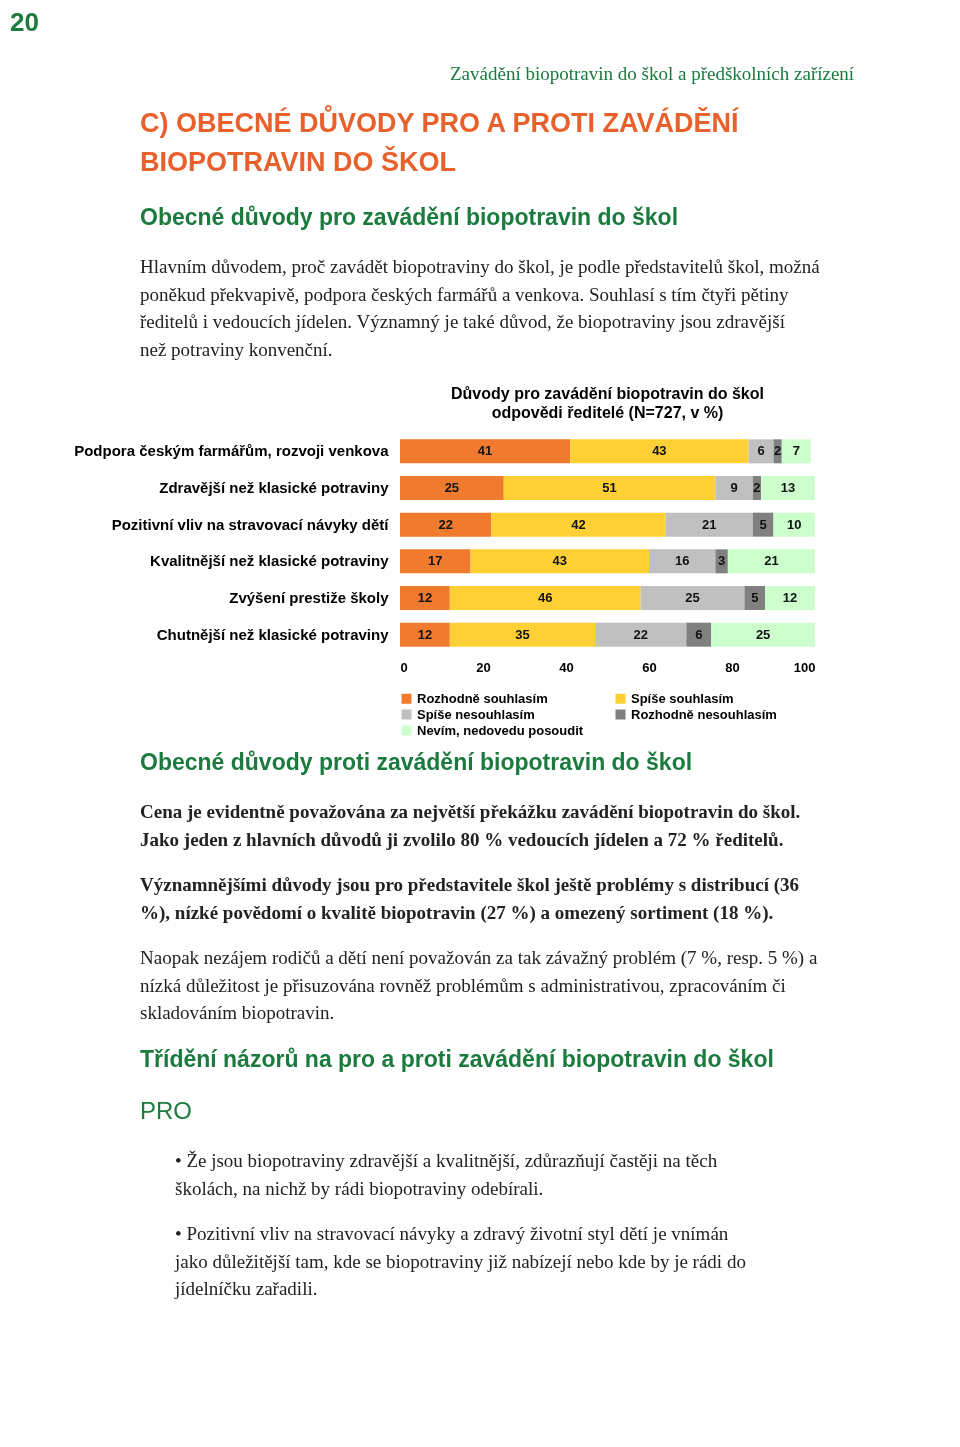 The height and width of the screenshot is (1447, 960). What do you see at coordinates (440, 141) in the screenshot?
I see `text: C) OBECNÉ DŮVODY PRO A PROTI ZAVÁDĚNÍ BIOPOTRAVIN DO ŠKOL` at bounding box center [440, 141].